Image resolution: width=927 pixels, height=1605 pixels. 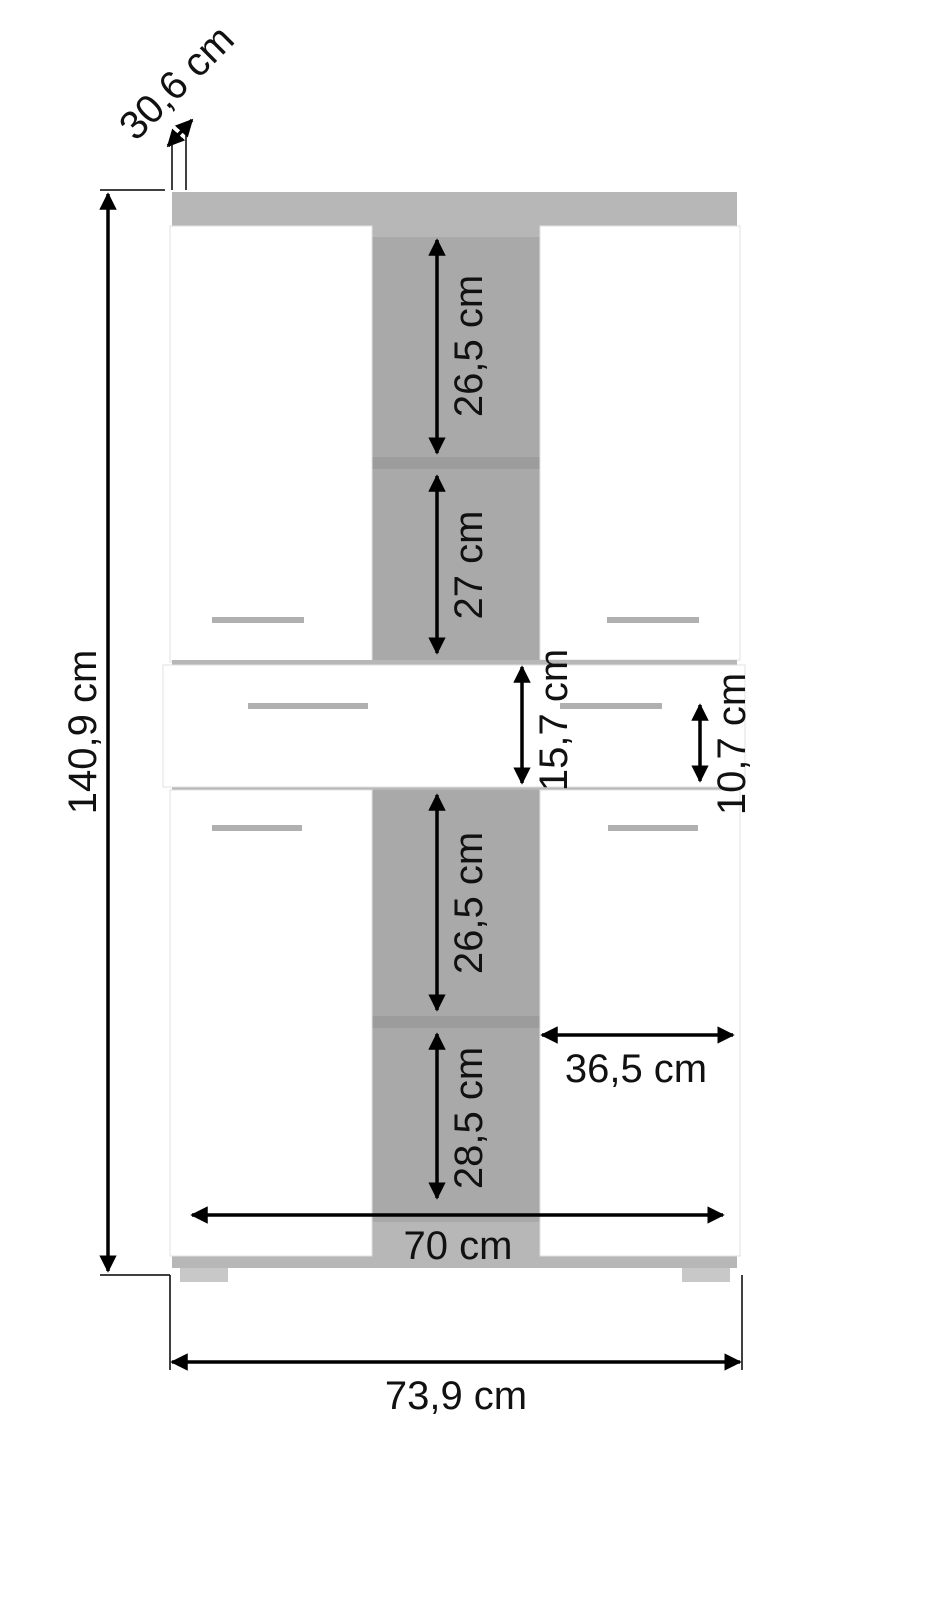 I want to click on lower-interior, so click(x=456, y=1007).